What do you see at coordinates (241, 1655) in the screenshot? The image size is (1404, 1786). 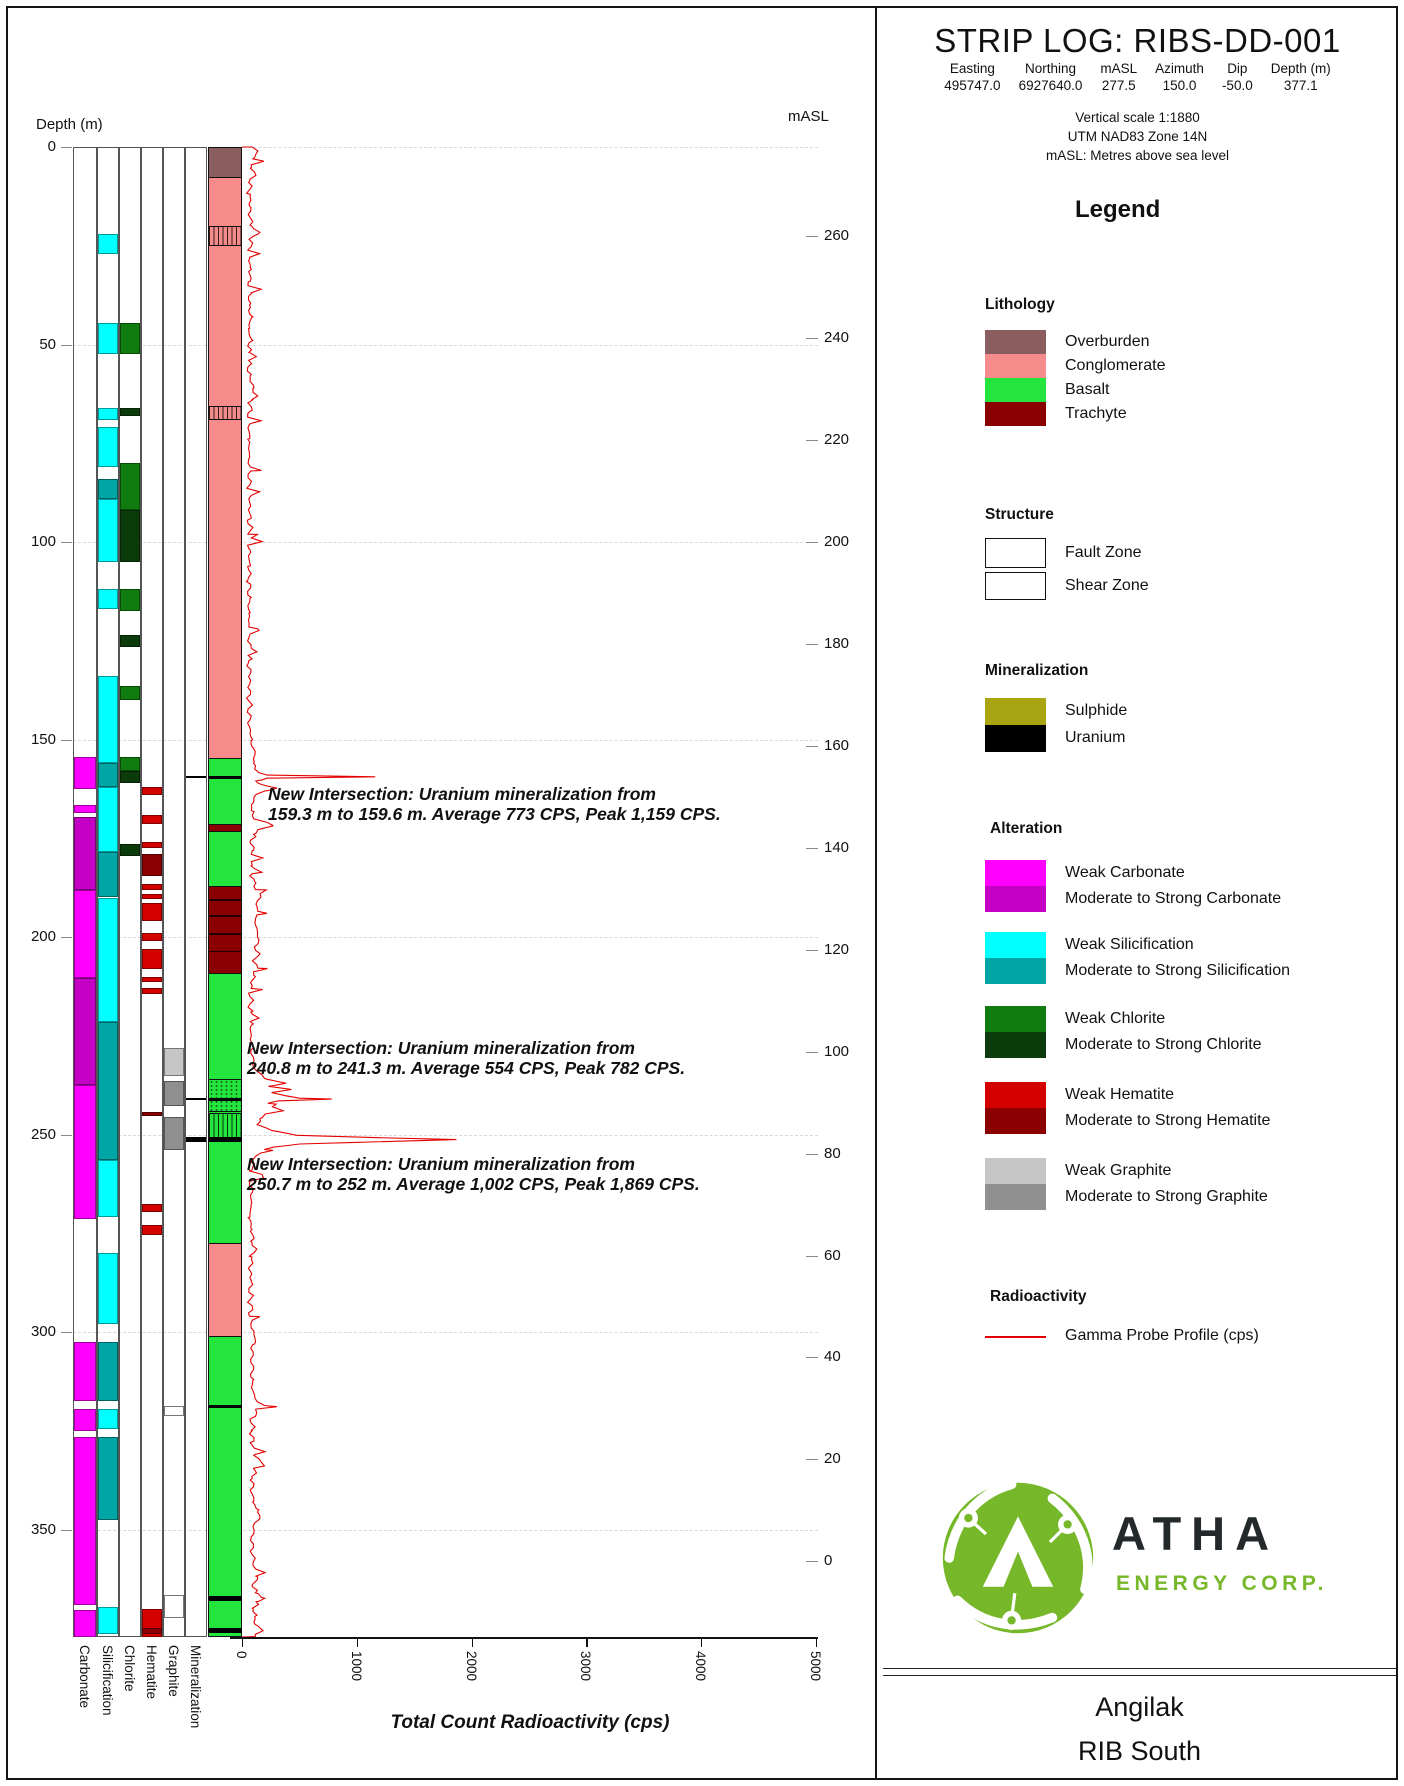 I see `x-axis-tick-label: 0` at bounding box center [241, 1655].